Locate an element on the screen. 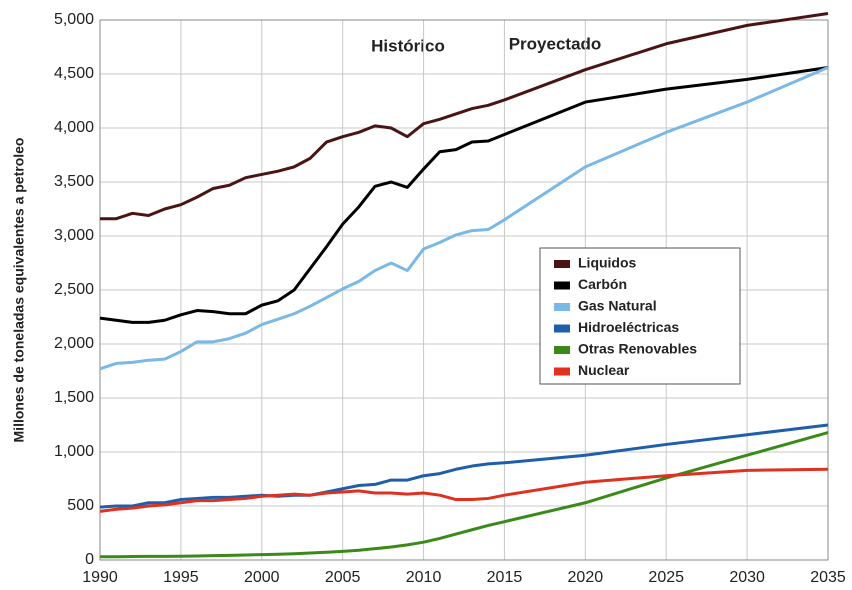 The width and height of the screenshot is (852, 590). x-tick-label: 2035 is located at coordinates (828, 577).